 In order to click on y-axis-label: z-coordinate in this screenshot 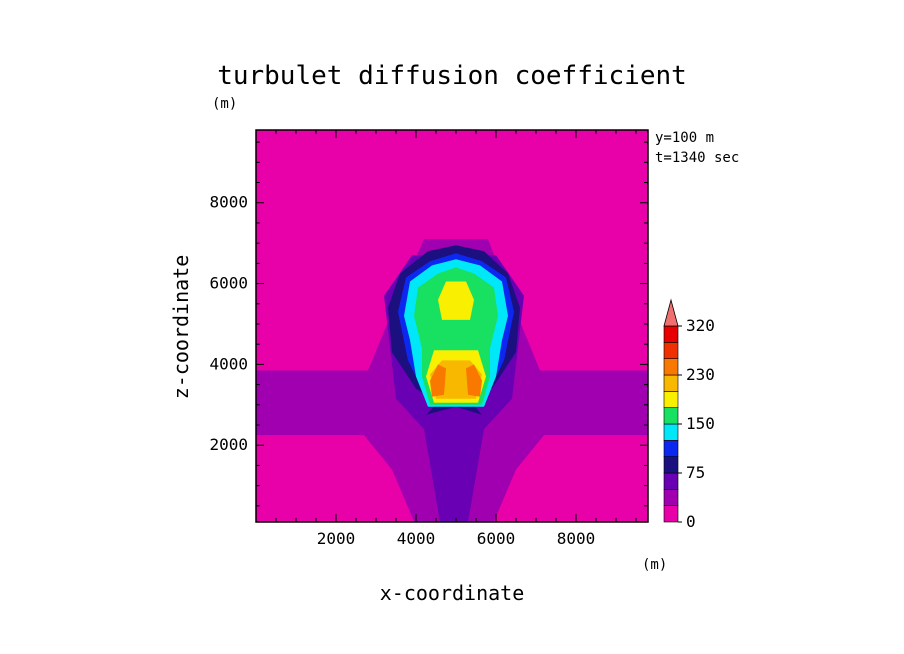, I will do `click(181, 327)`.